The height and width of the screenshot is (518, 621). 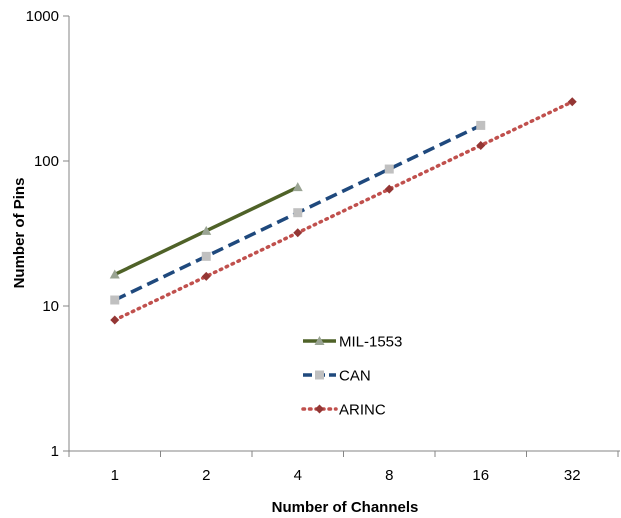 I want to click on legend-label-mil-1553: MIL-1553, so click(x=370, y=342).